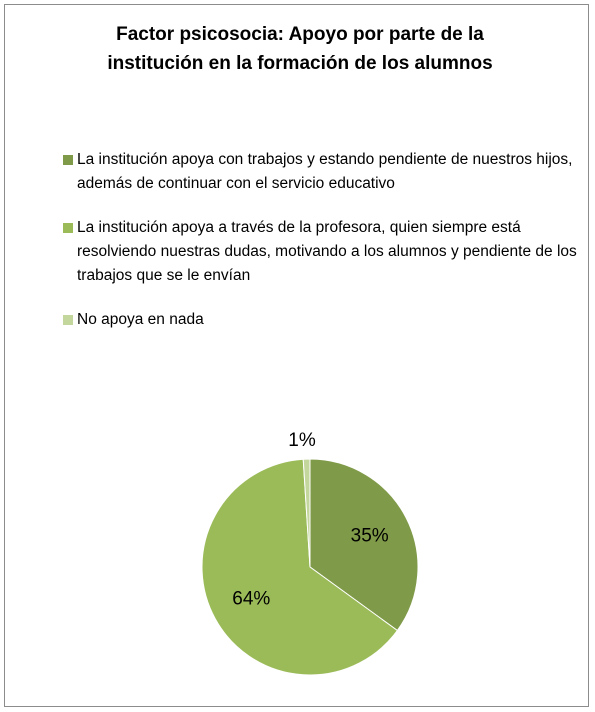 The width and height of the screenshot is (595, 712). I want to click on data-label: 64%, so click(251, 598).